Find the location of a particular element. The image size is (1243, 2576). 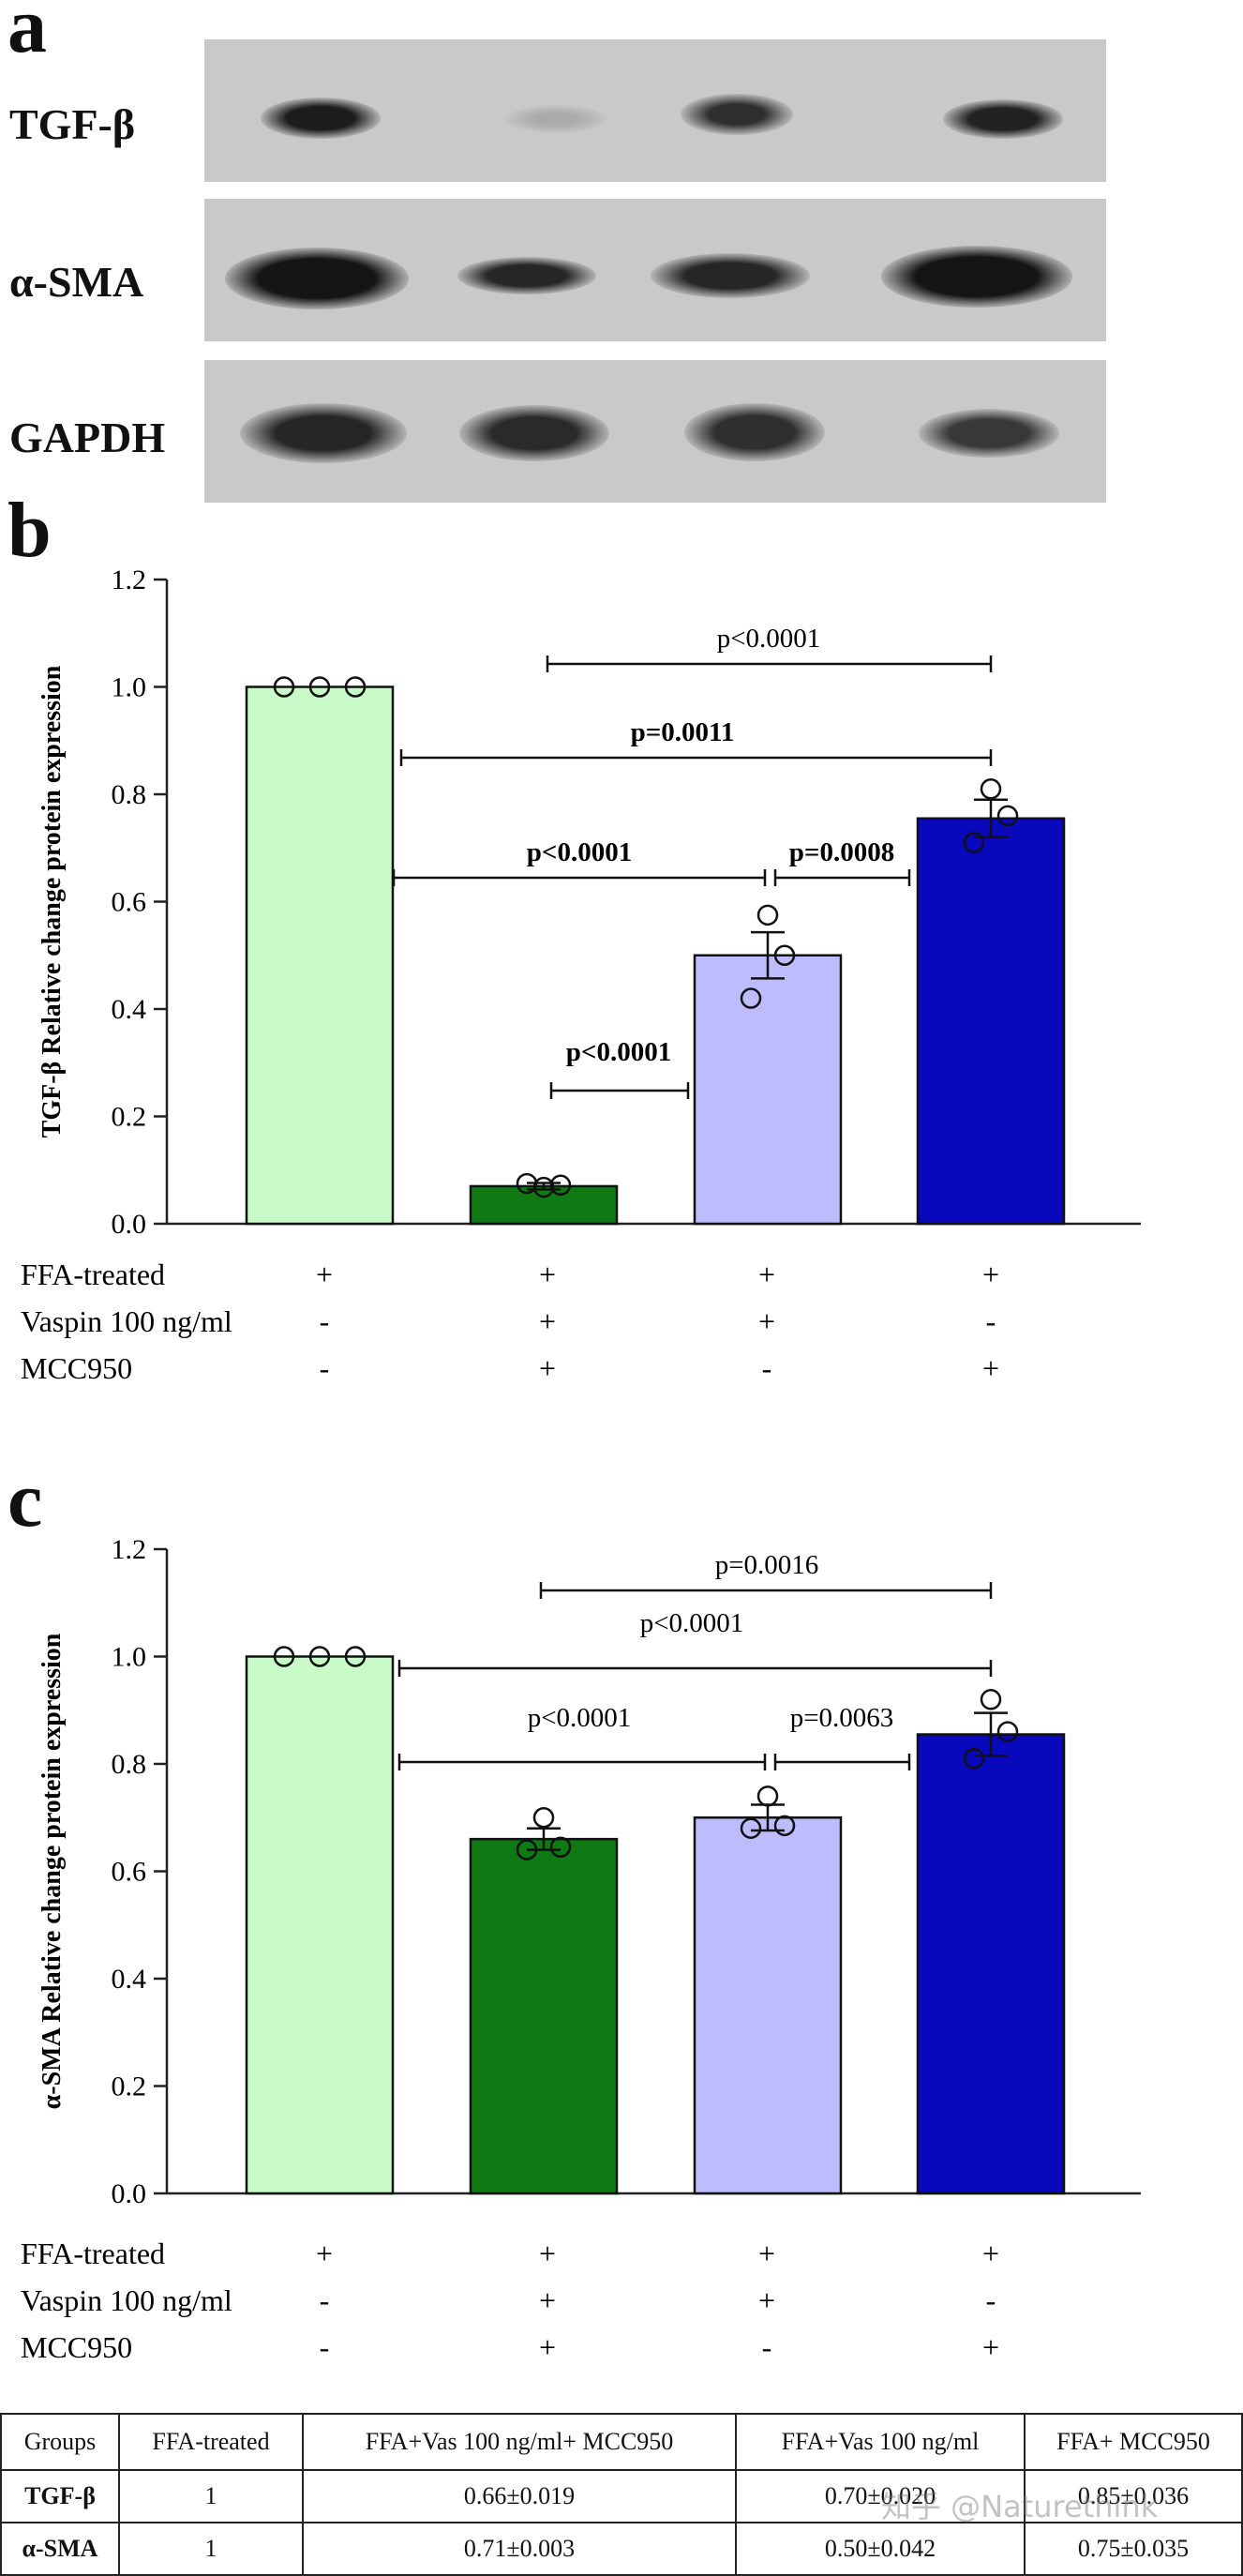

blot-alpha-sma is located at coordinates (655, 270).